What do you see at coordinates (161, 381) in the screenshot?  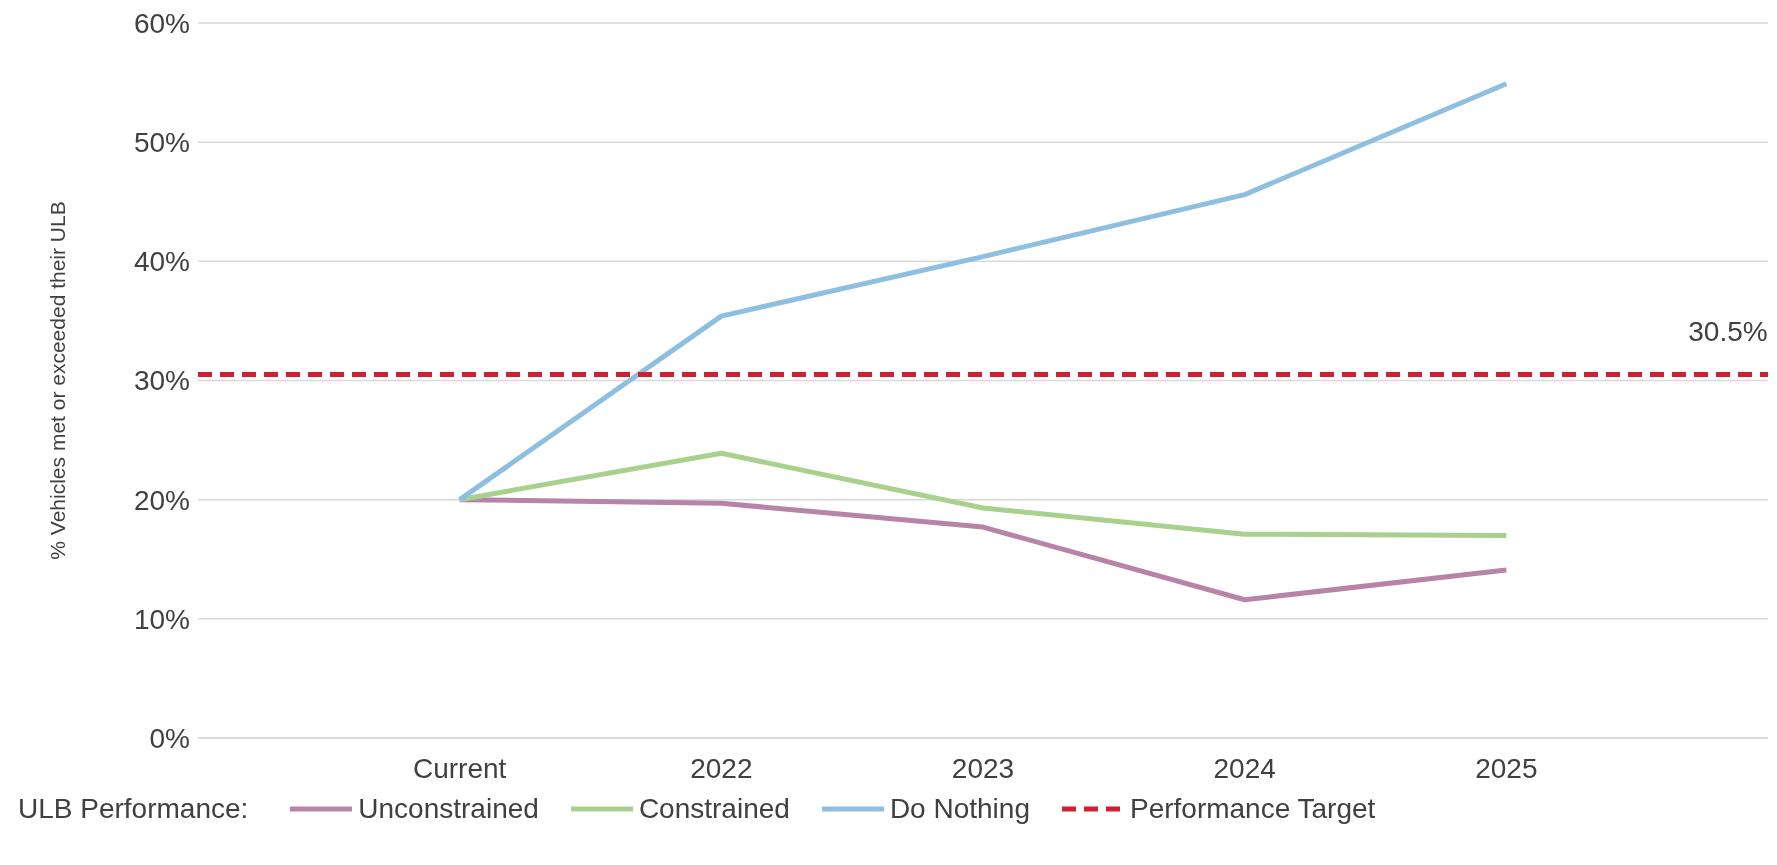 I see `y-tick-label: 30%` at bounding box center [161, 381].